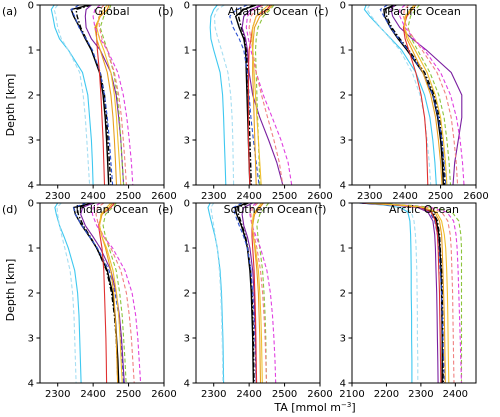 This screenshot has height=417, width=500. I want to click on y-axis-label-top: Depth [km], so click(10, 105).